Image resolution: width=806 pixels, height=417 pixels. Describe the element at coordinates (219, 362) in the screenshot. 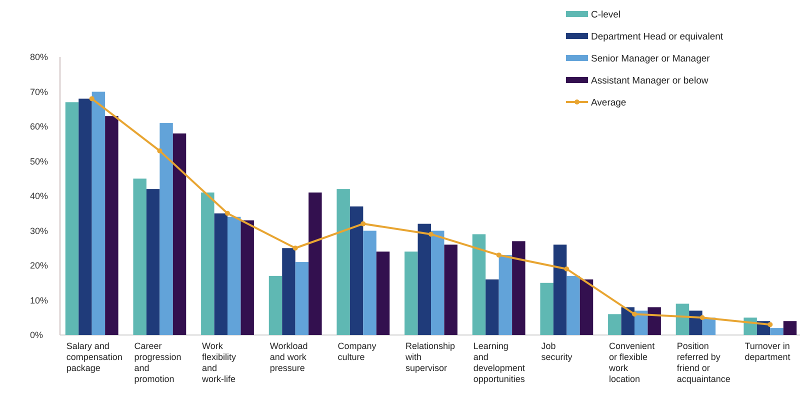

I see `x-tick-label: Work flexibility and work-life` at that location.